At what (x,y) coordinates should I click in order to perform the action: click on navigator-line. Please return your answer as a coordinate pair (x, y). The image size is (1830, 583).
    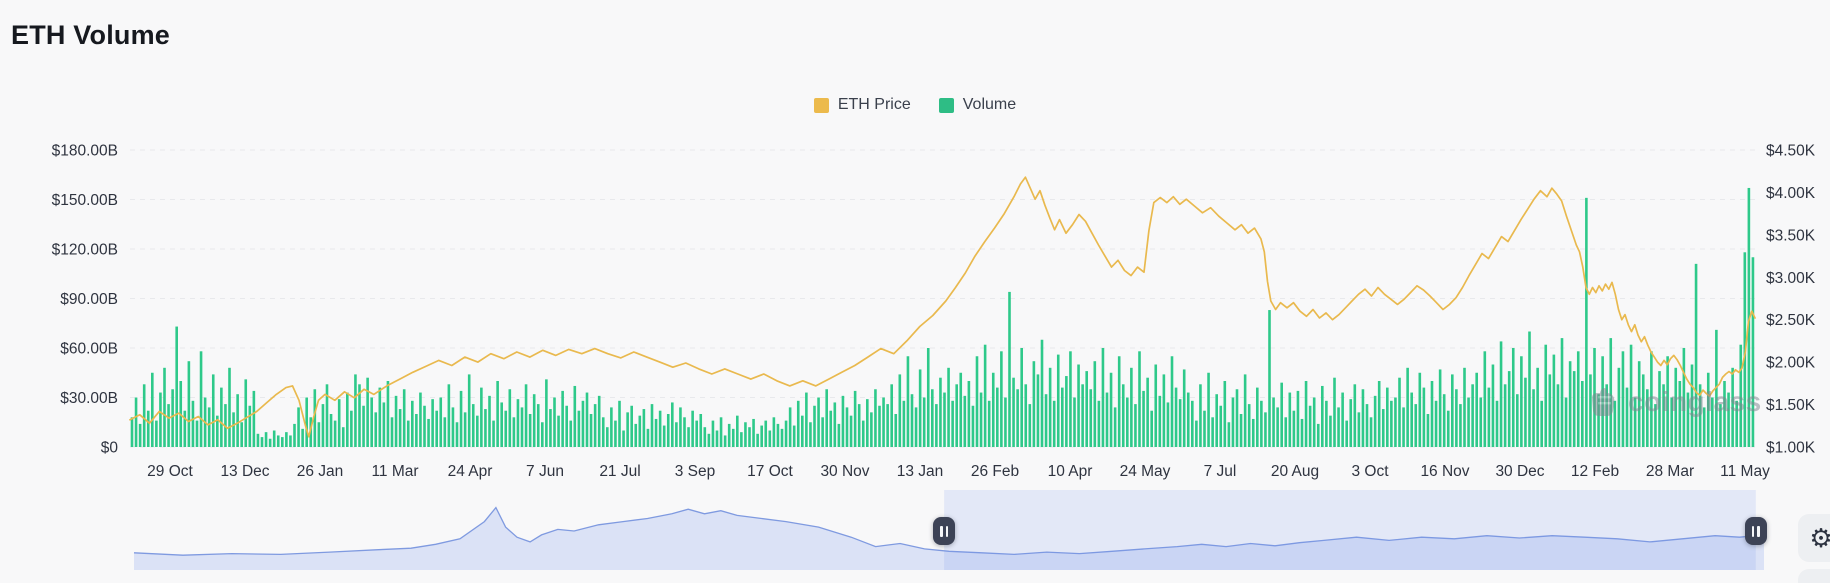
    Looking at the image, I should click on (949, 531).